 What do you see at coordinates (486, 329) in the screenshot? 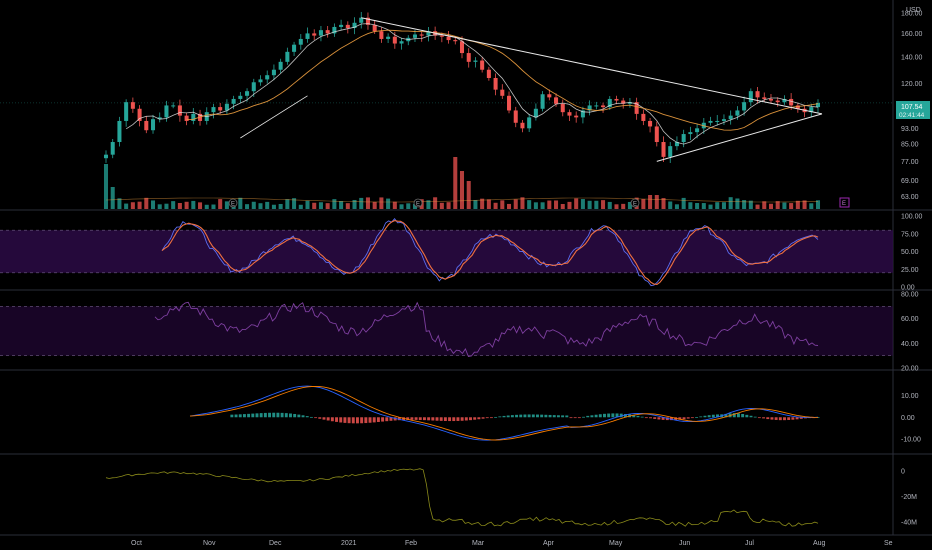
I see `rsi-line` at bounding box center [486, 329].